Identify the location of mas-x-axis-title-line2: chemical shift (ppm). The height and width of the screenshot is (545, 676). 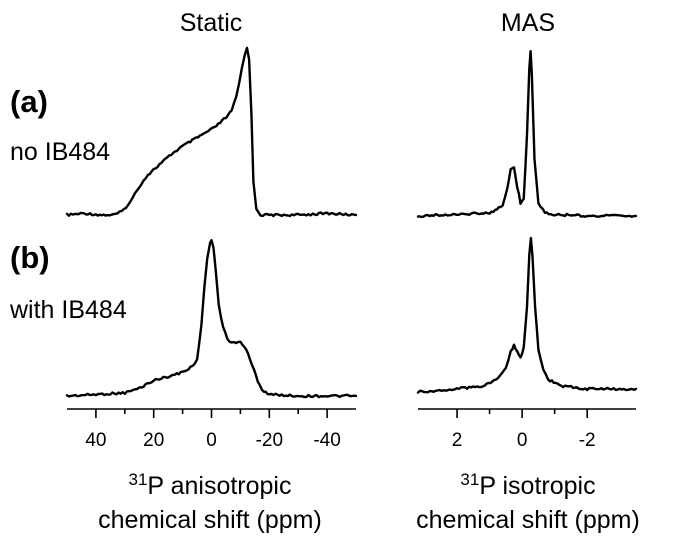
(528, 520).